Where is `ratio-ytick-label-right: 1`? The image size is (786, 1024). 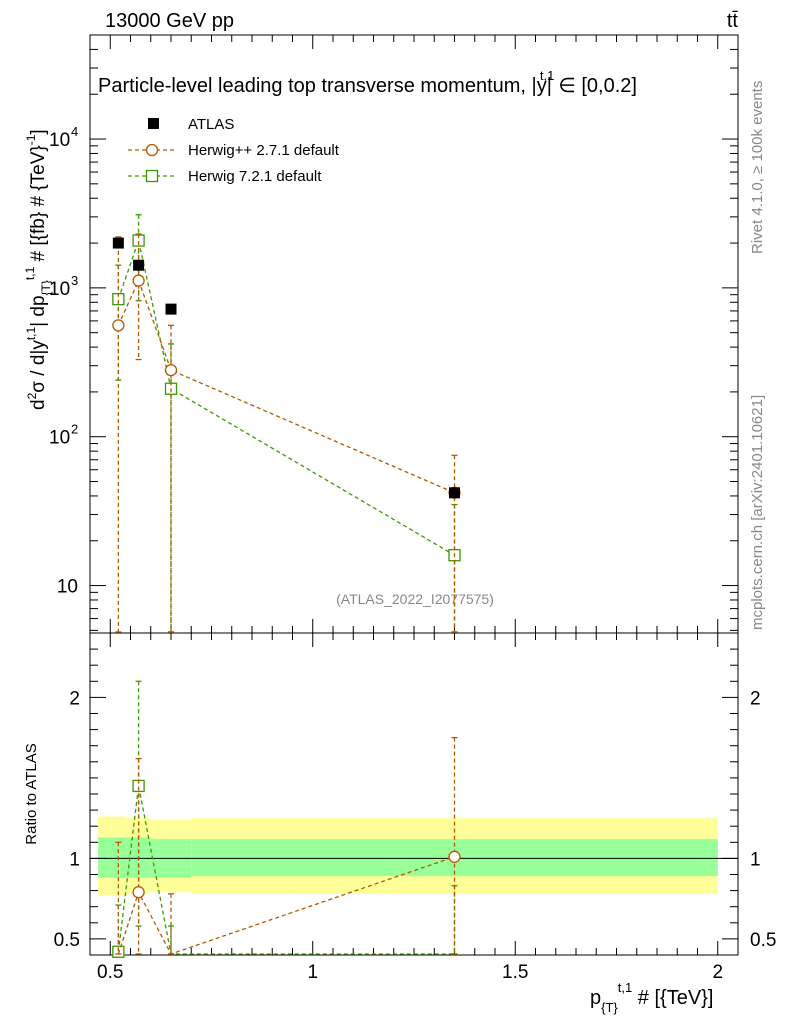
ratio-ytick-label-right: 1 is located at coordinates (755, 859).